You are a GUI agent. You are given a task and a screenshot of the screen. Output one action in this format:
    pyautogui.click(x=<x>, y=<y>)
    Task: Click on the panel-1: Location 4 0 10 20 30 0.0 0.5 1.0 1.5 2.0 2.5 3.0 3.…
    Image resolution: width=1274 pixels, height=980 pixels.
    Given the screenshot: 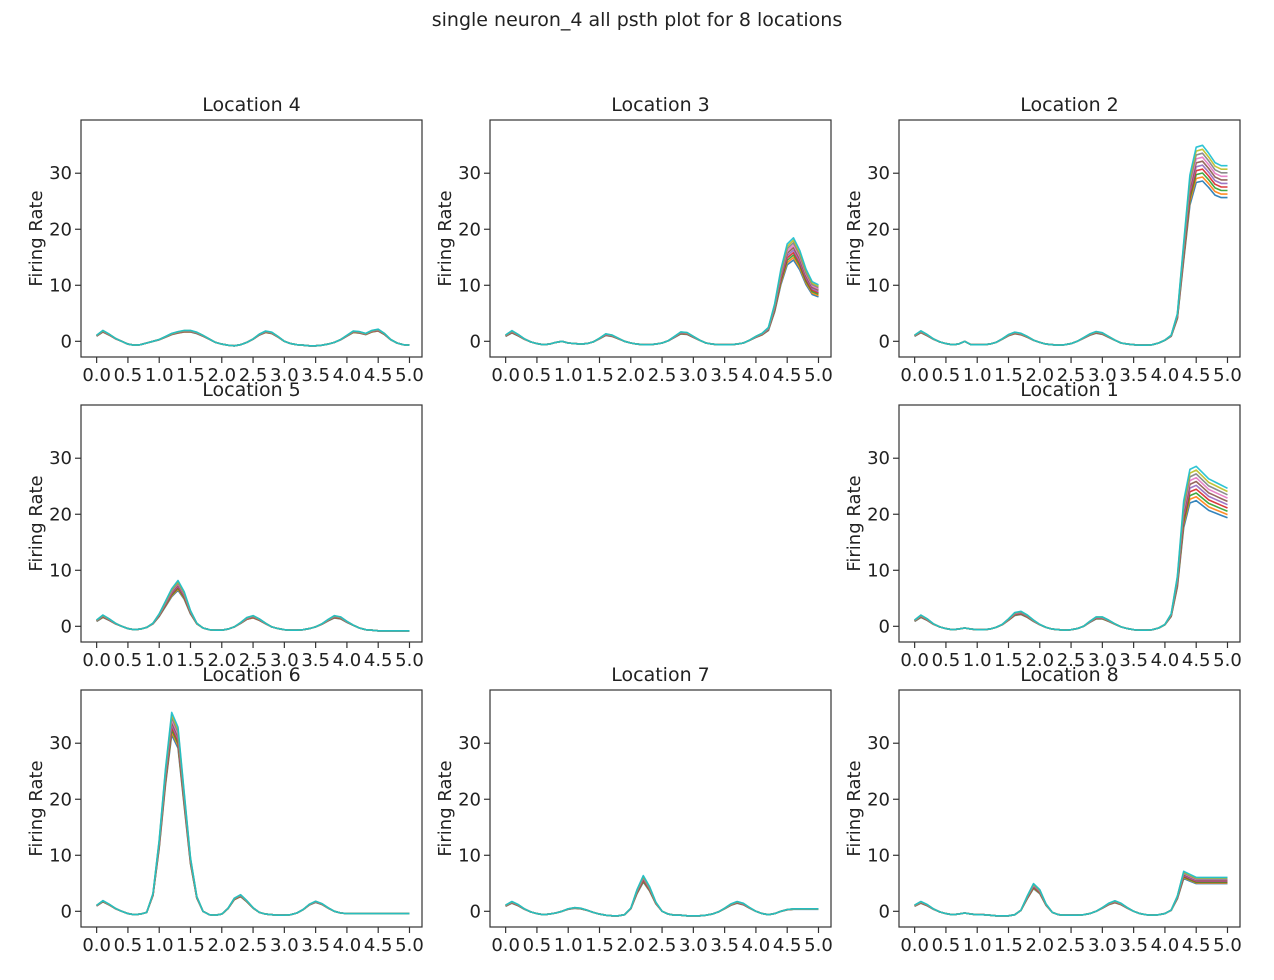 What is the action you would take?
    pyautogui.click(x=225, y=240)
    